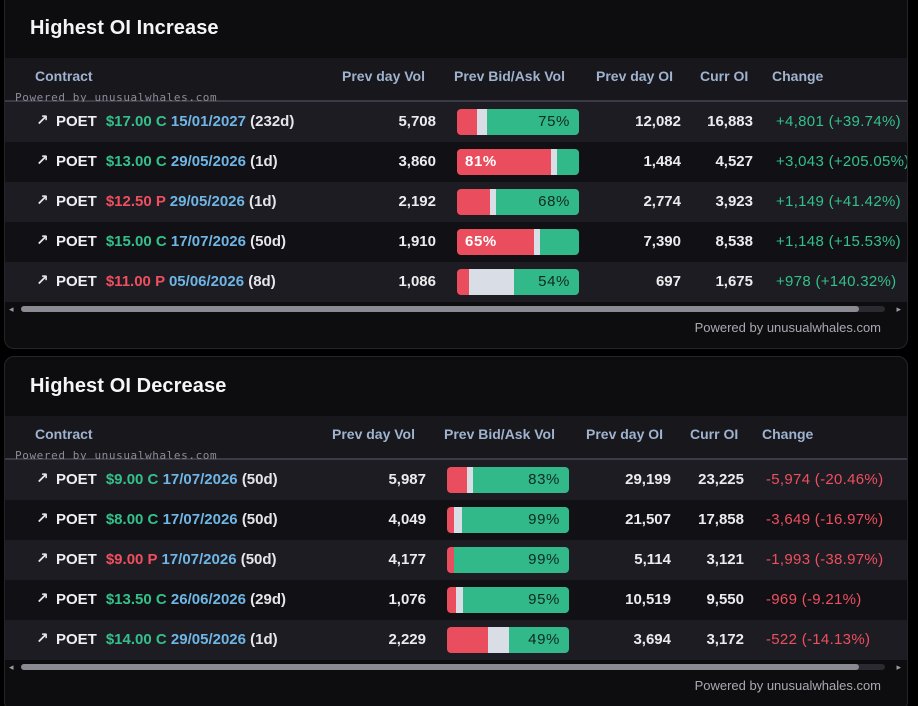  I want to click on strike-price: $15.00 C, so click(136, 241).